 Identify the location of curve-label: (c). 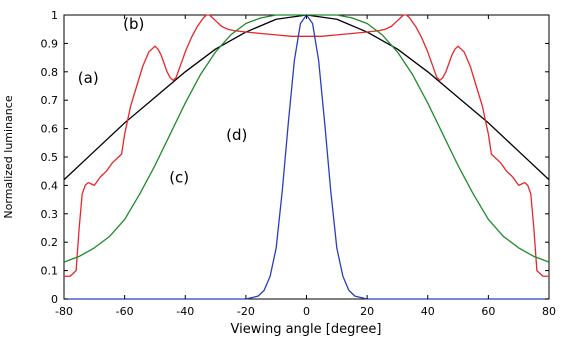
(179, 178).